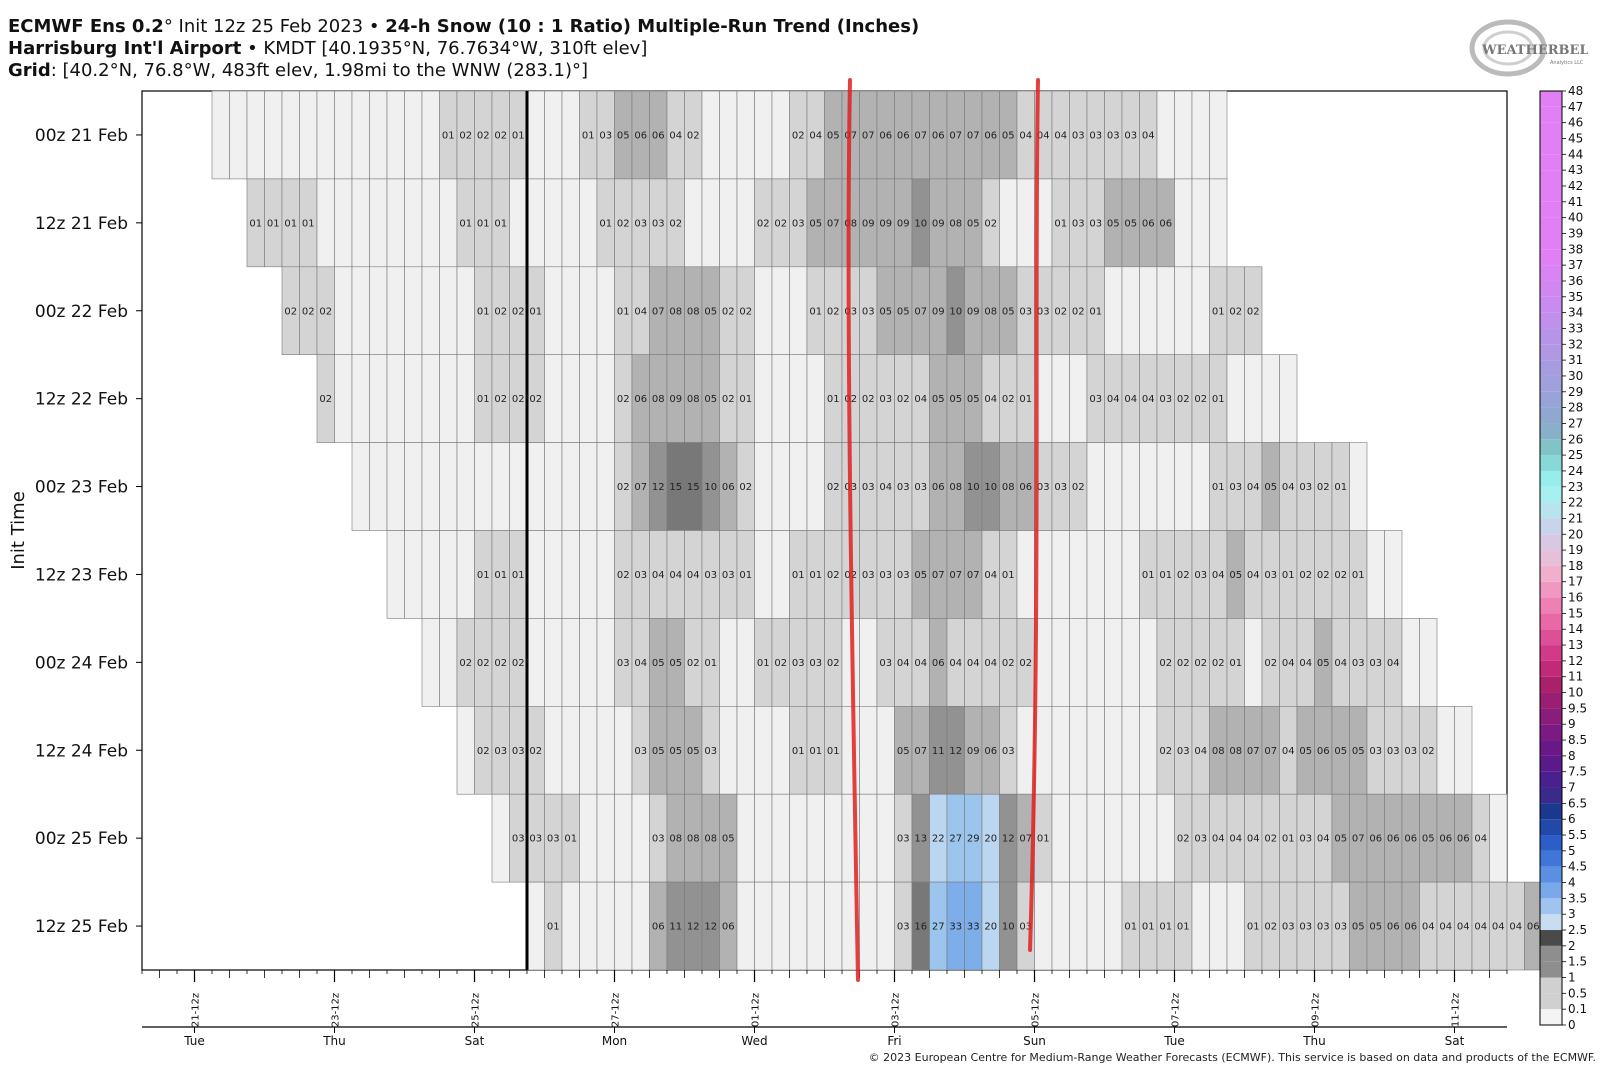  What do you see at coordinates (1567, 63) in the screenshot?
I see `logo-subtext: Analytics LLC` at bounding box center [1567, 63].